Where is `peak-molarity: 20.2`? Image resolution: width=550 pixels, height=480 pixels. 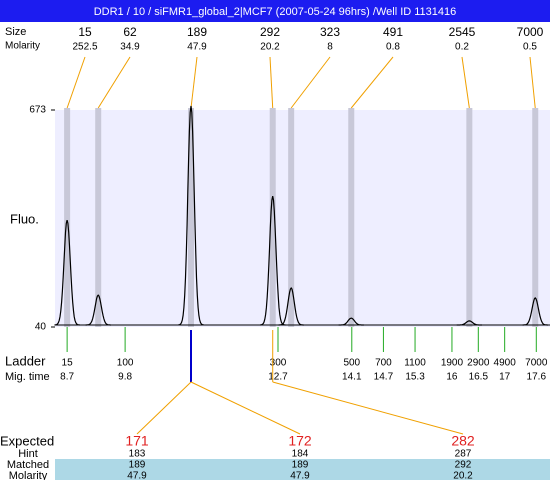
peak-molarity: 20.2 is located at coordinates (270, 47).